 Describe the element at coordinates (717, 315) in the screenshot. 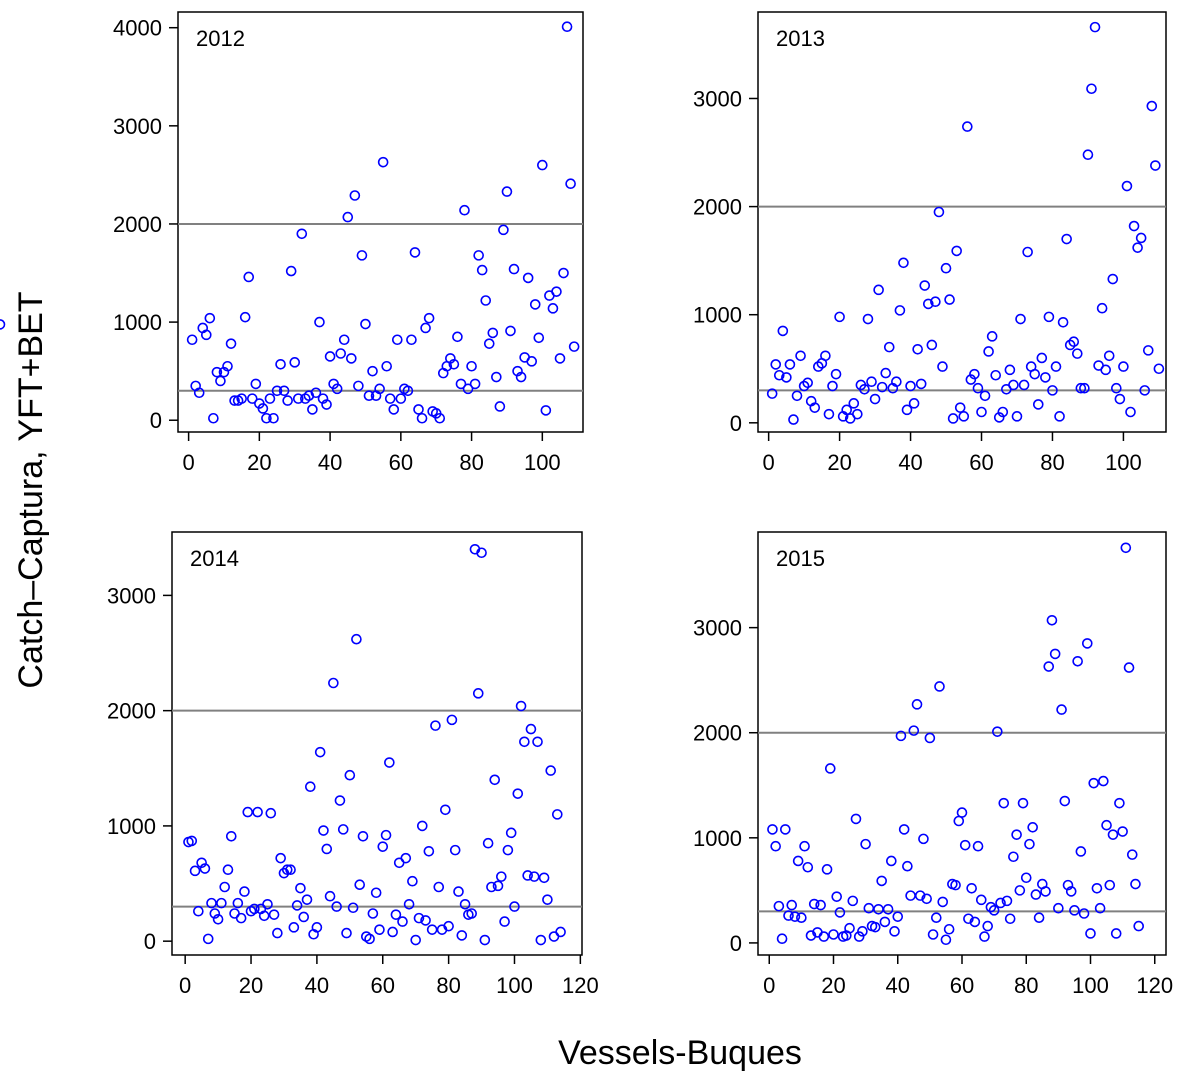

I see `y-tick-label: 1000` at that location.